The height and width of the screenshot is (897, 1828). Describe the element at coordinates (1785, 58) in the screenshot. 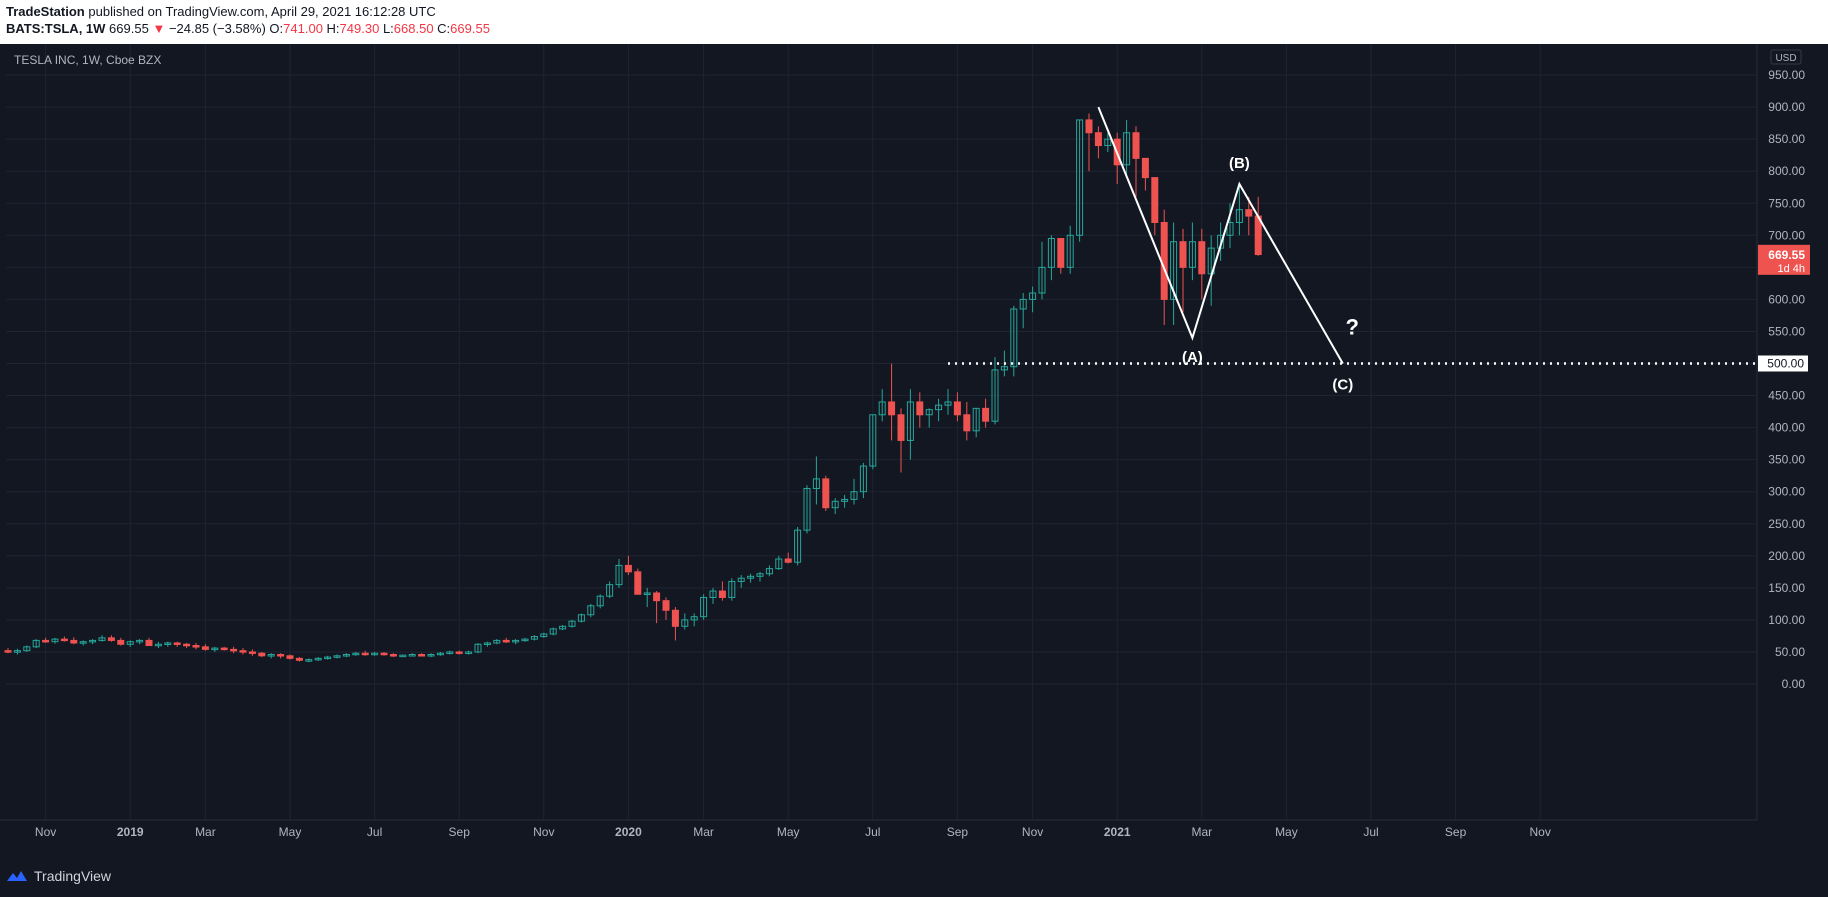

I see `currency-label: USD` at that location.